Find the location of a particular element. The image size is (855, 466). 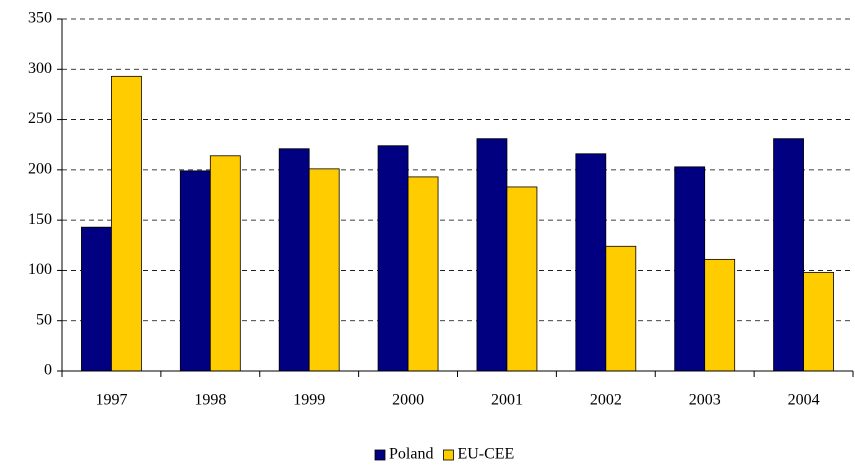

y-tick-label: 200 is located at coordinates (40, 169).